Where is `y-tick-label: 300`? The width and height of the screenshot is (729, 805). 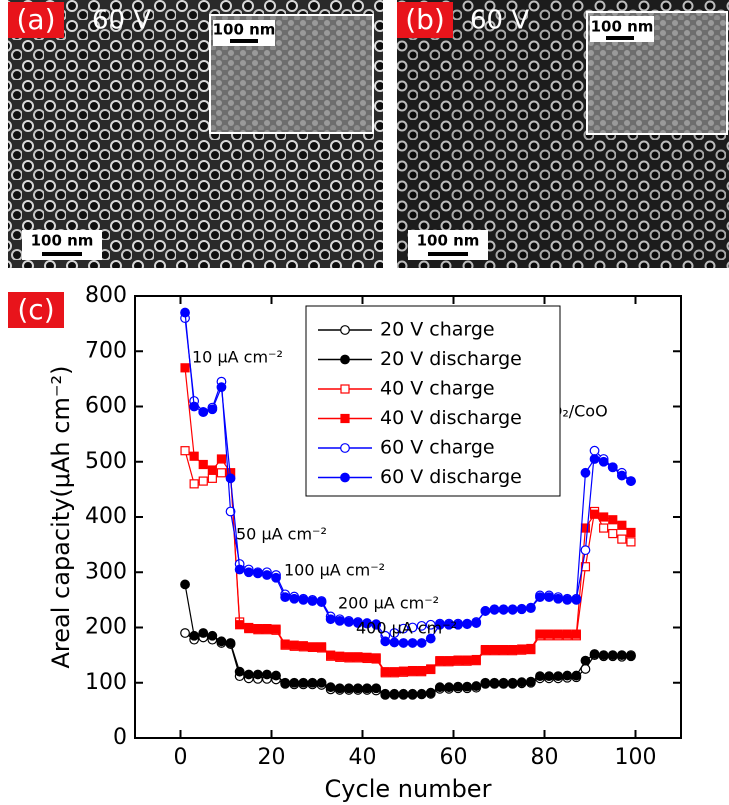 y-tick-label: 300 is located at coordinates (106, 571).